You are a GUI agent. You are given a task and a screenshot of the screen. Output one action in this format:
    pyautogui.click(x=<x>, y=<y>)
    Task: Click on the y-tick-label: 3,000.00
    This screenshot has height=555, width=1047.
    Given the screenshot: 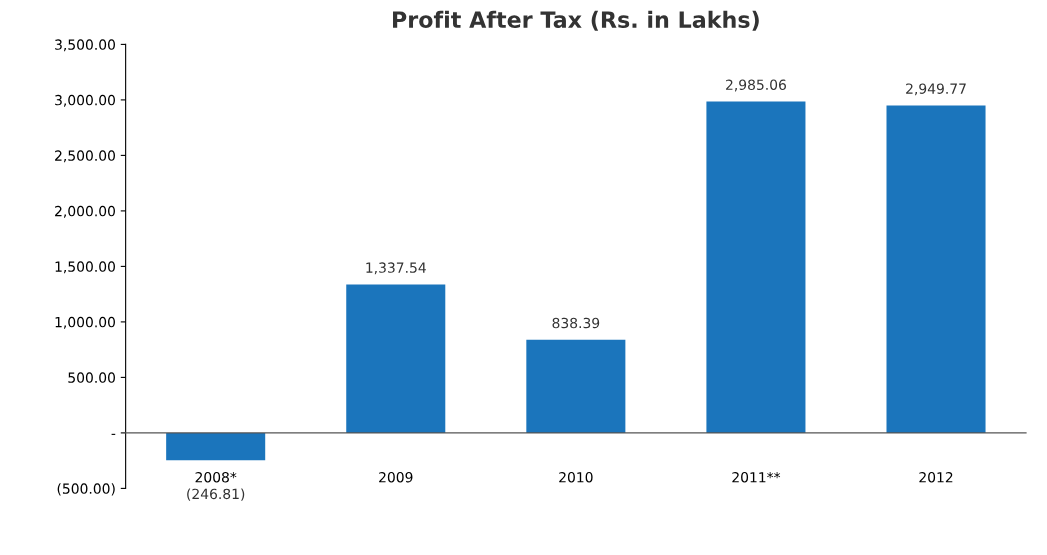 What is the action you would take?
    pyautogui.click(x=85, y=100)
    